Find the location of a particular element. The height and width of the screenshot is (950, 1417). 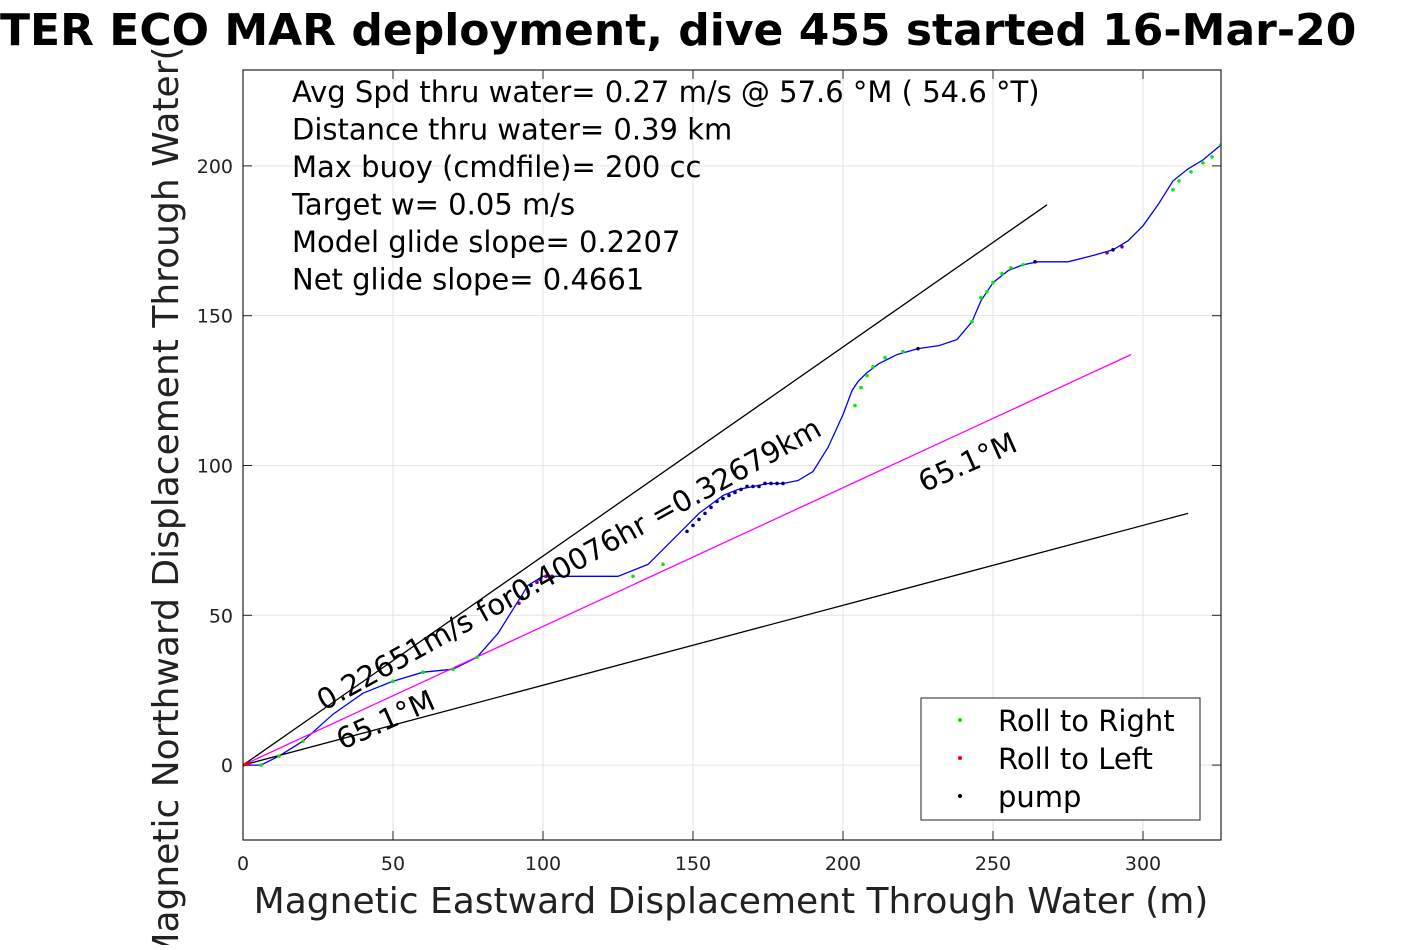

x-tick-label: 50 is located at coordinates (393, 864).